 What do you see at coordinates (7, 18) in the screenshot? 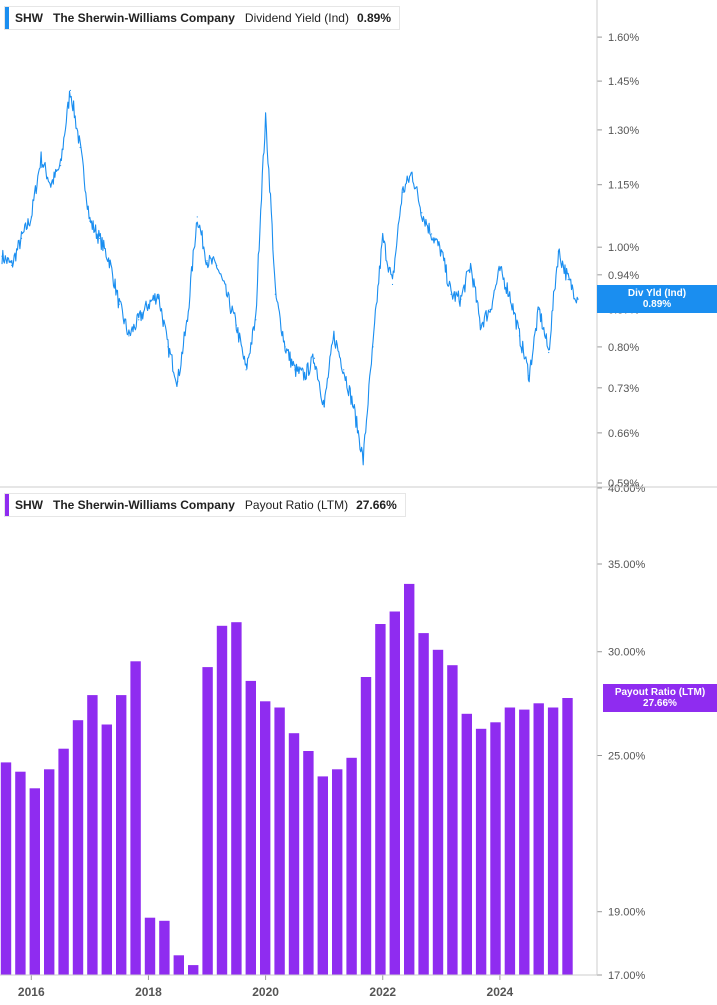
I see `dividend-yield-swatch` at bounding box center [7, 18].